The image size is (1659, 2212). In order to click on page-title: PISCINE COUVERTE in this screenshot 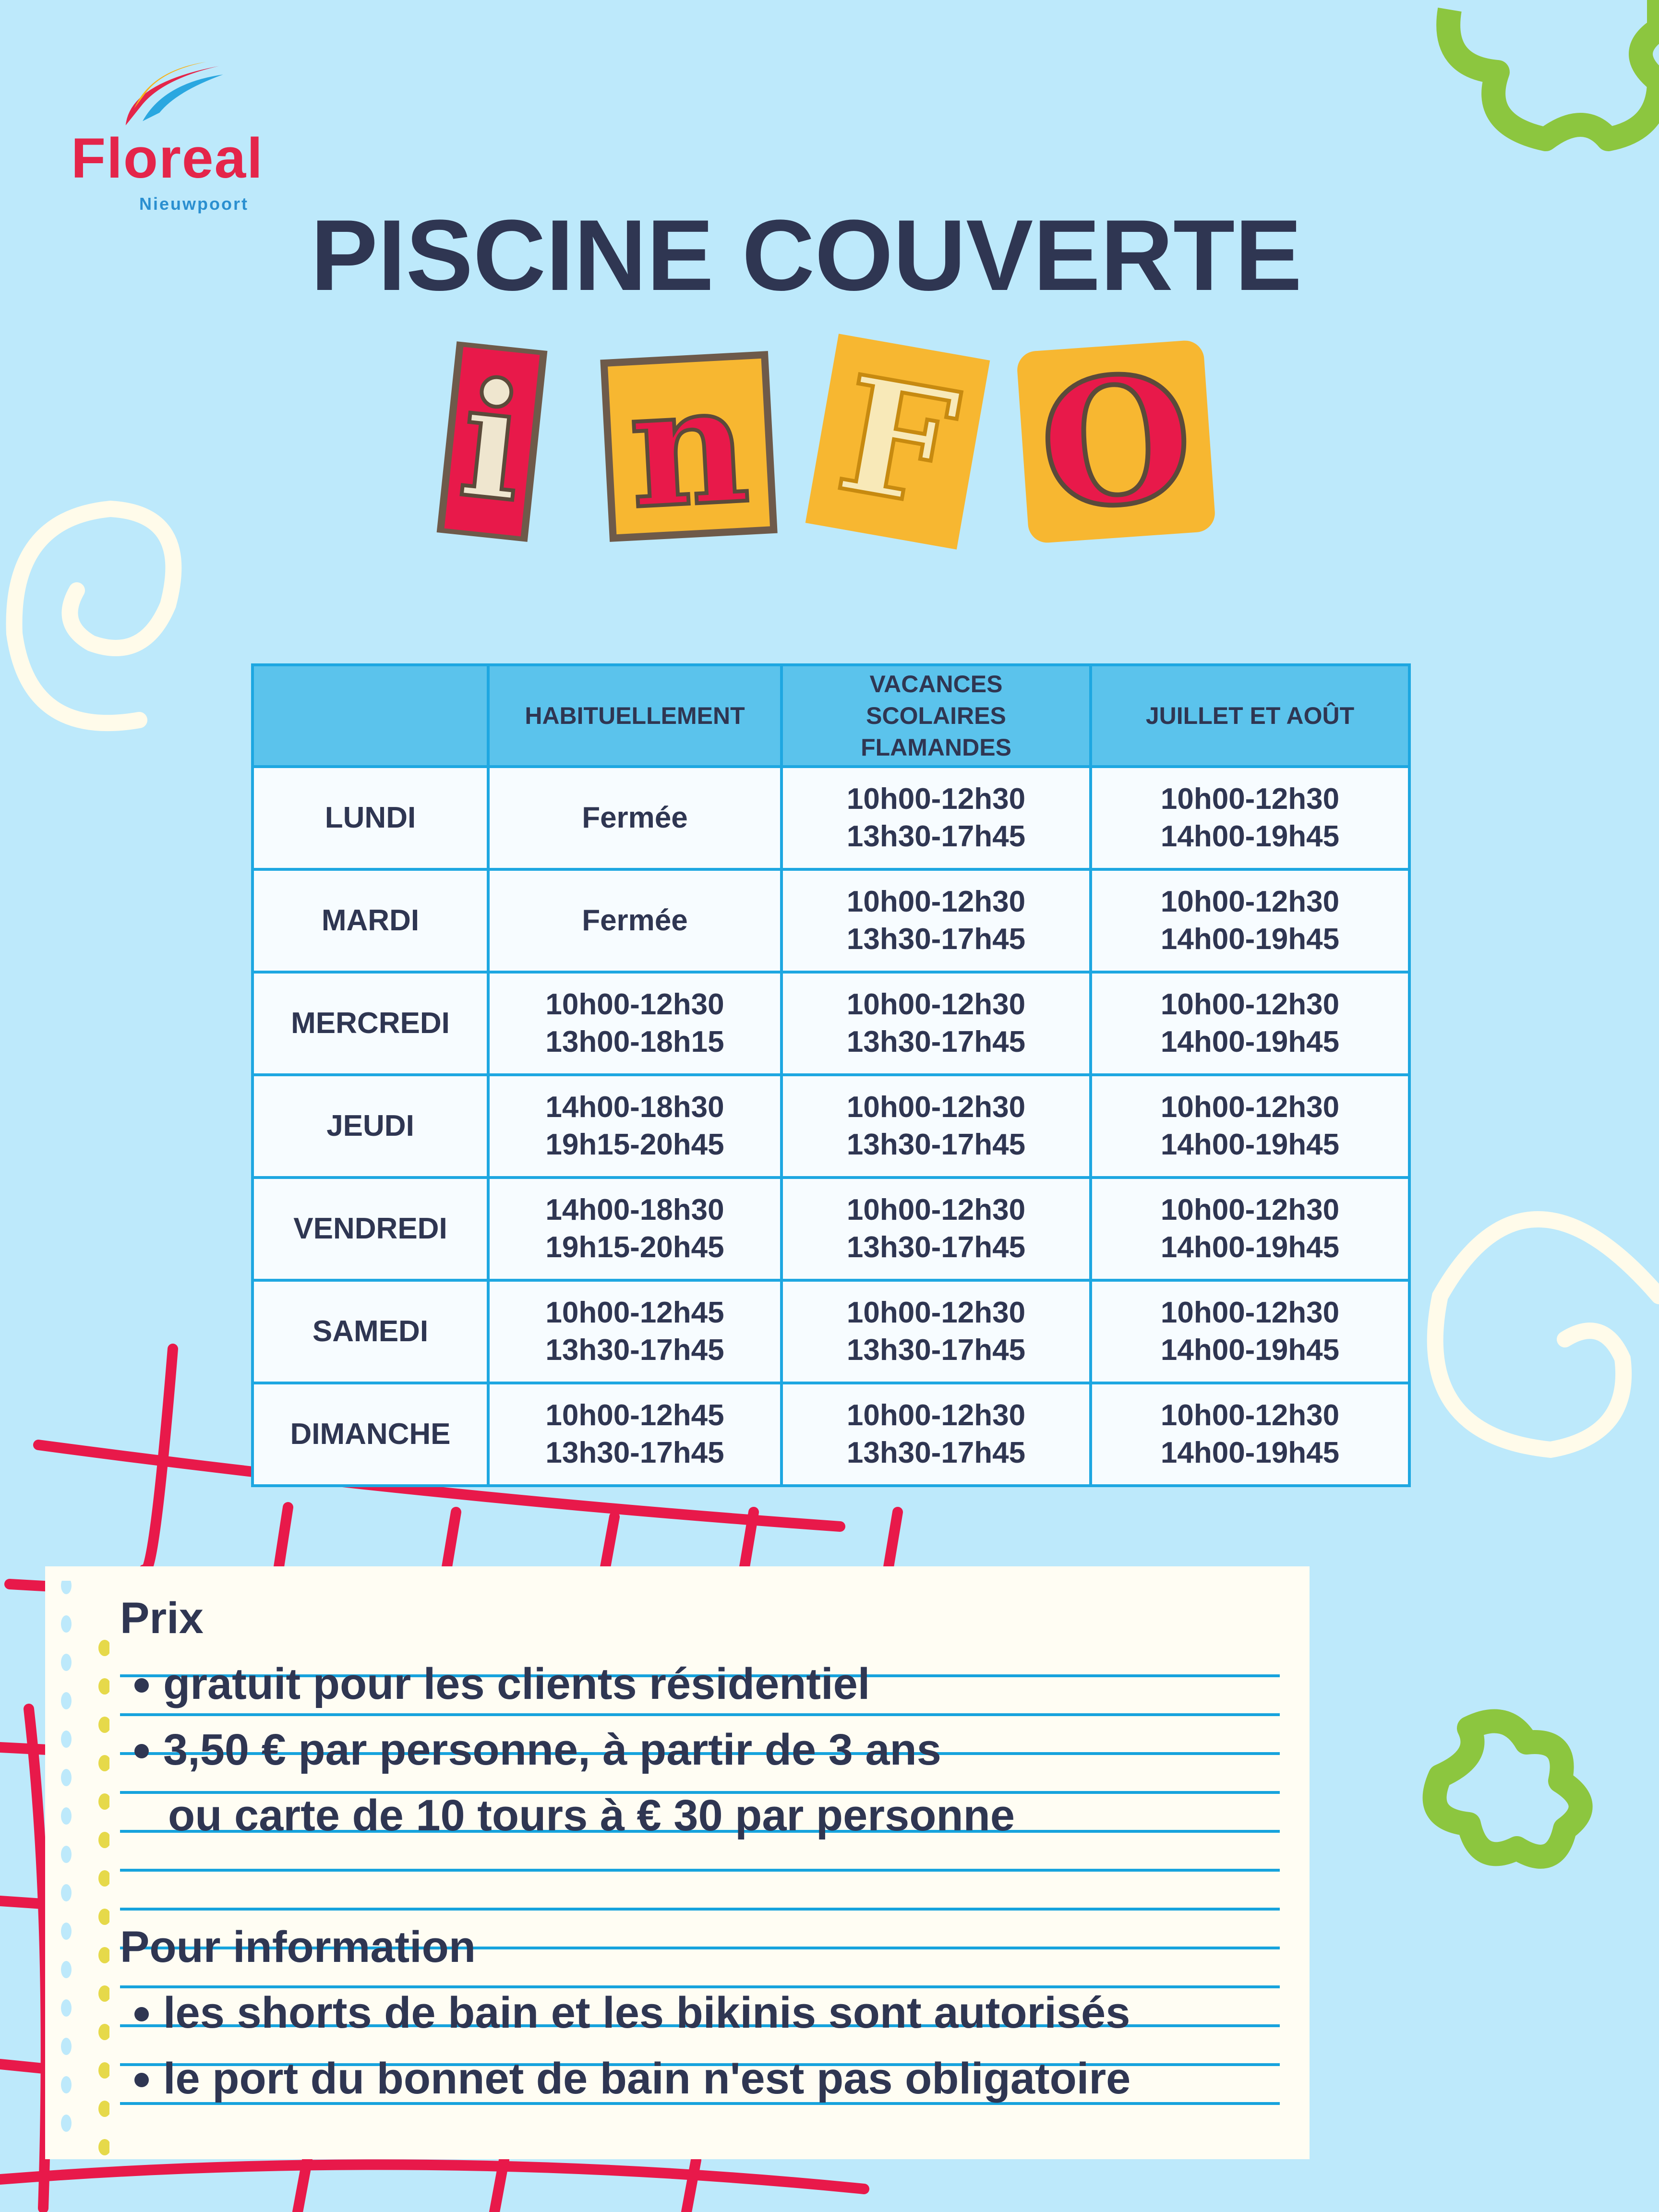, I will do `click(806, 255)`.